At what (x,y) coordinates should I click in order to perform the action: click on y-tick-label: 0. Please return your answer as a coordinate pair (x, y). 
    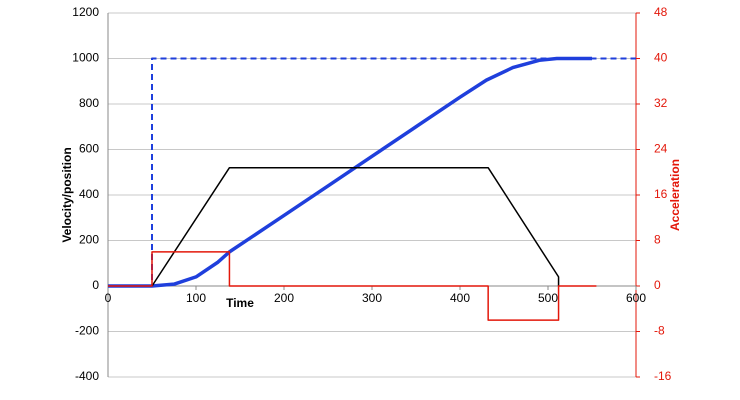
    Looking at the image, I should click on (95, 285).